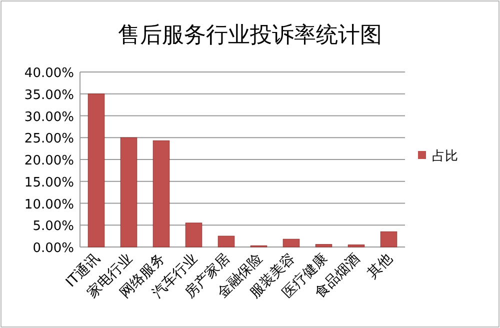  I want to click on y-tick-label: 20.00%, so click(49, 161).